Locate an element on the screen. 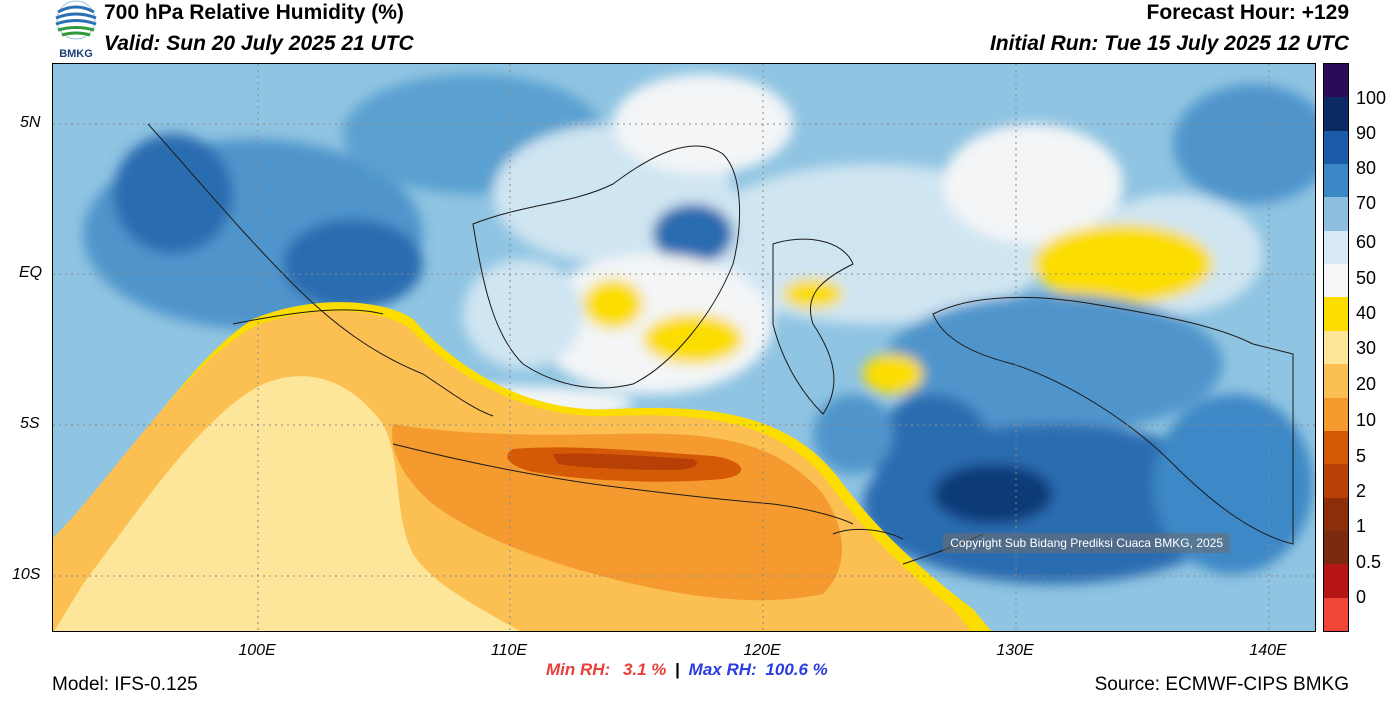 The width and height of the screenshot is (1400, 709). colorbar-label: 90 is located at coordinates (1366, 133).